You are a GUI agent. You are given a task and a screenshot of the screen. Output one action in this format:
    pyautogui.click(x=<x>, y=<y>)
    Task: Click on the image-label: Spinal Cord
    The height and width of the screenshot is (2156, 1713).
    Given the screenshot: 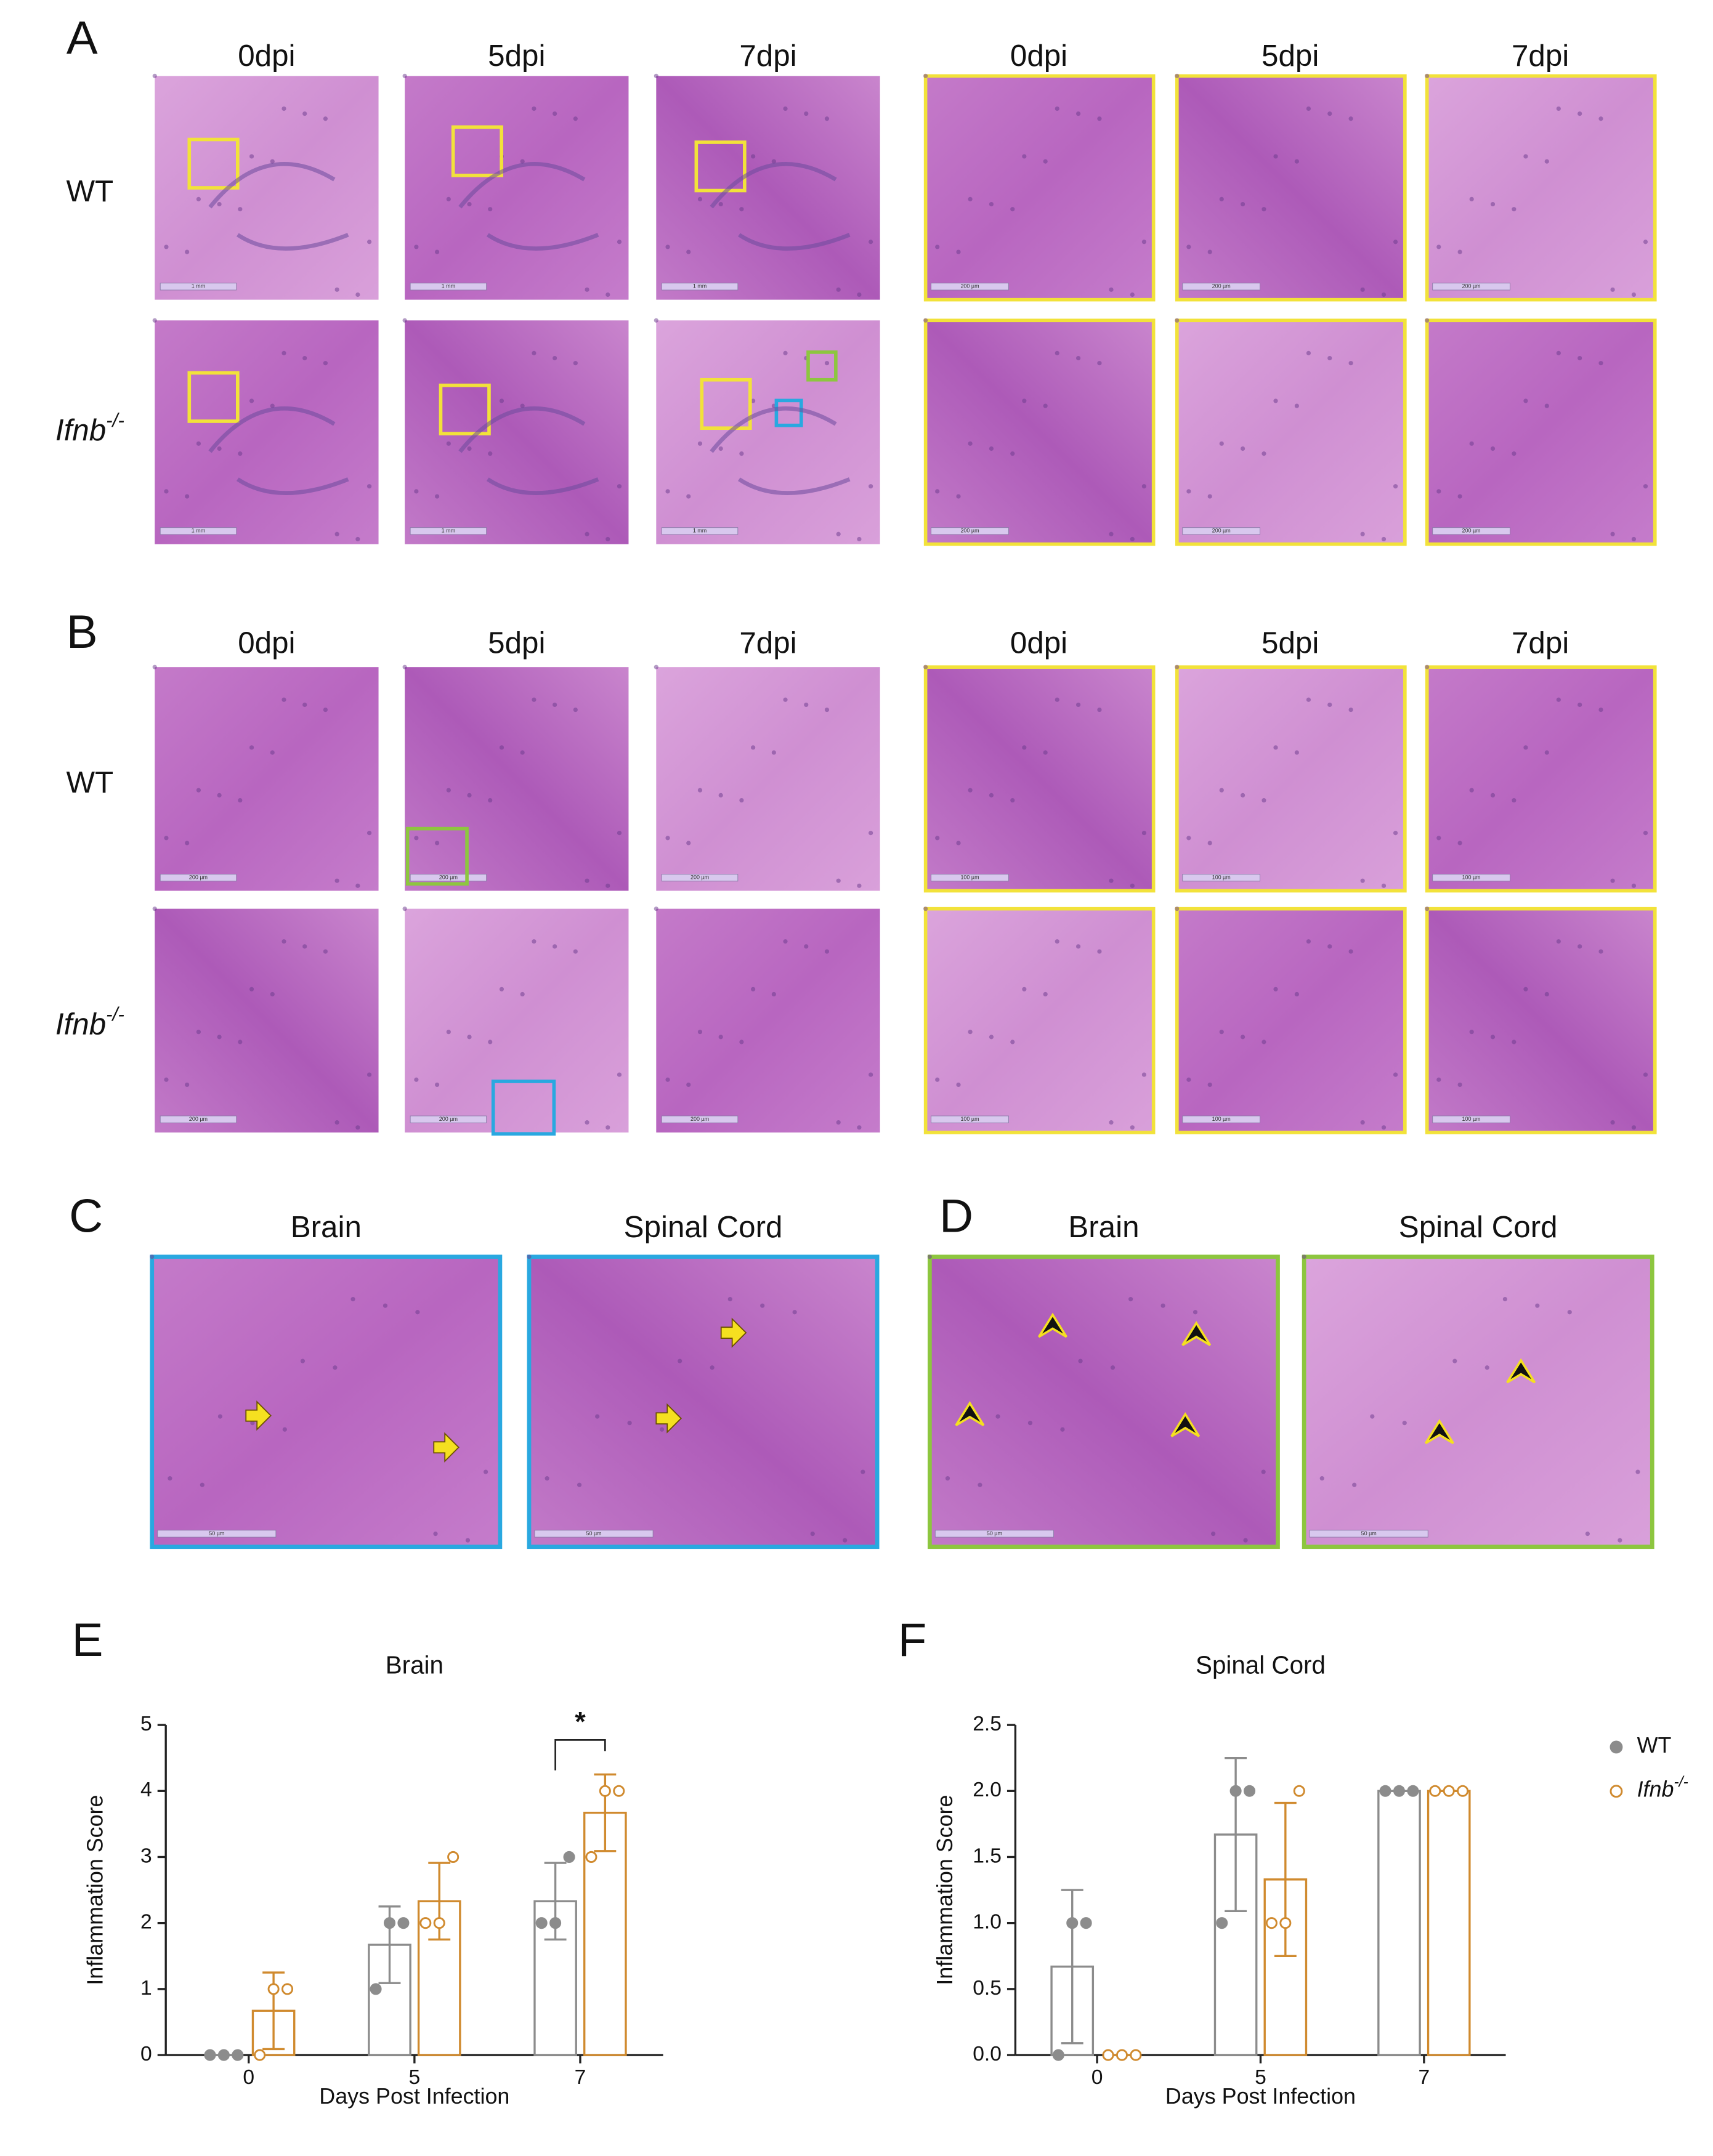 What is the action you would take?
    pyautogui.click(x=704, y=1227)
    